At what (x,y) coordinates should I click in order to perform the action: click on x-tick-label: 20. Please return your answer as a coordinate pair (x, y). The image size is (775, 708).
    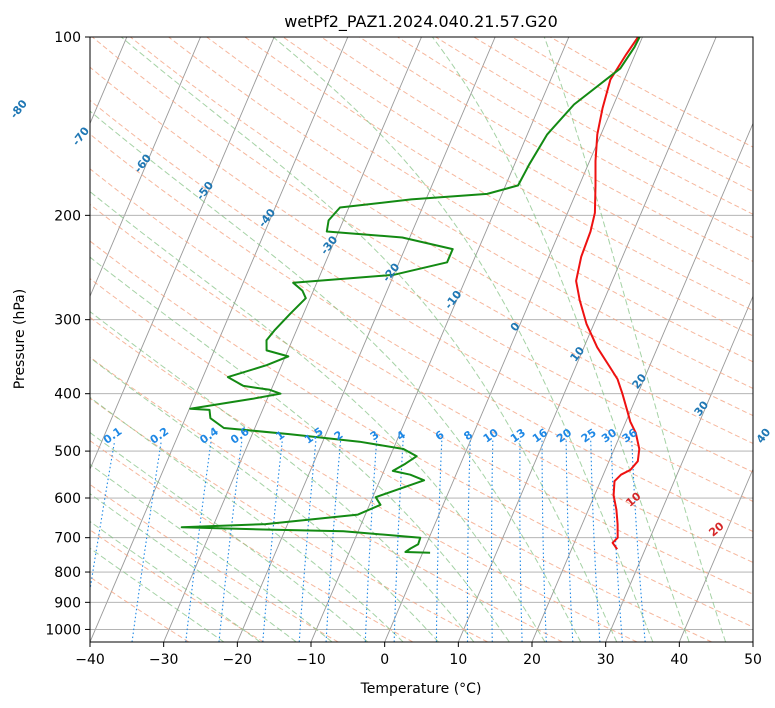
    Looking at the image, I should click on (532, 660).